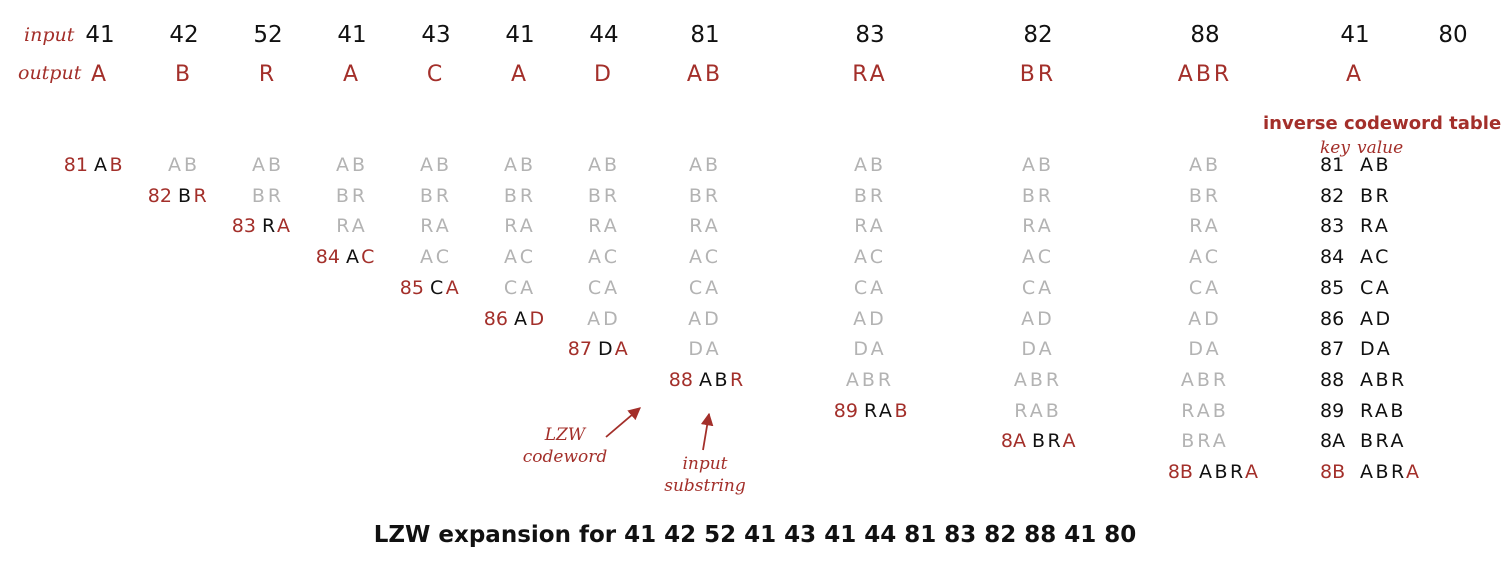  I want to click on table-row: 8B ABRA, so click(1370, 472).